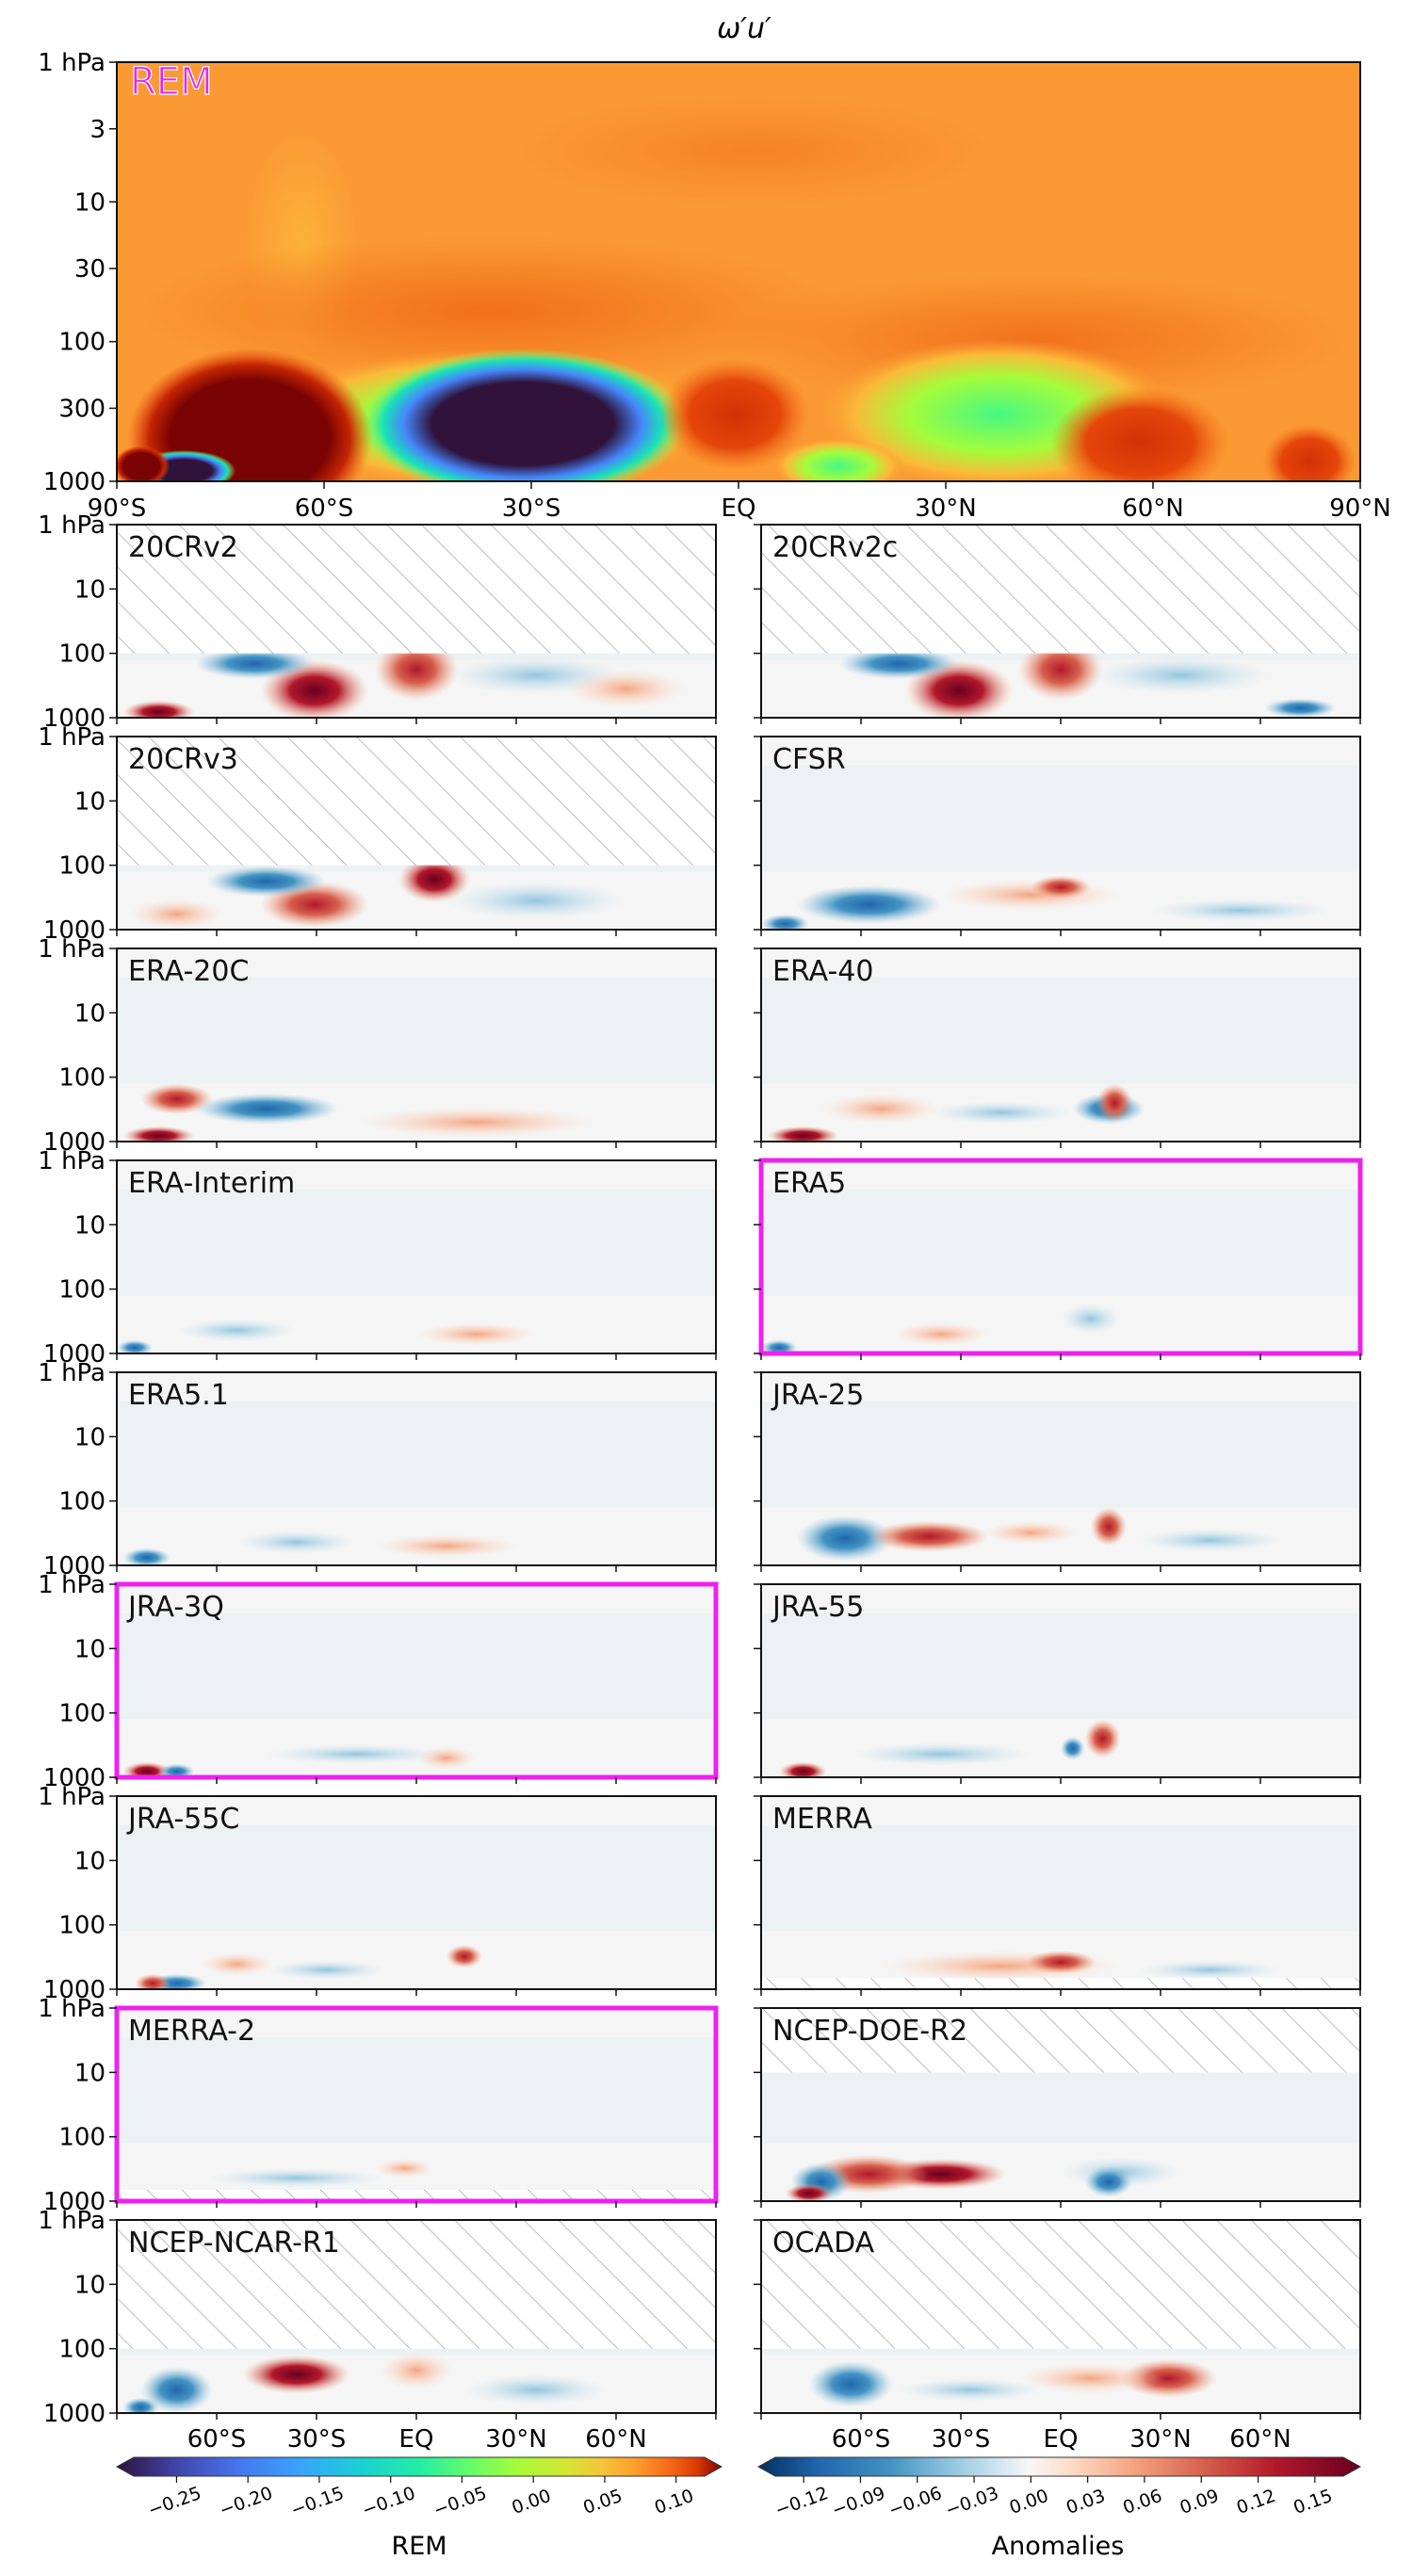 The height and width of the screenshot is (2576, 1413). What do you see at coordinates (324, 508) in the screenshot?
I see `rem-x-tick-label: 60°S` at bounding box center [324, 508].